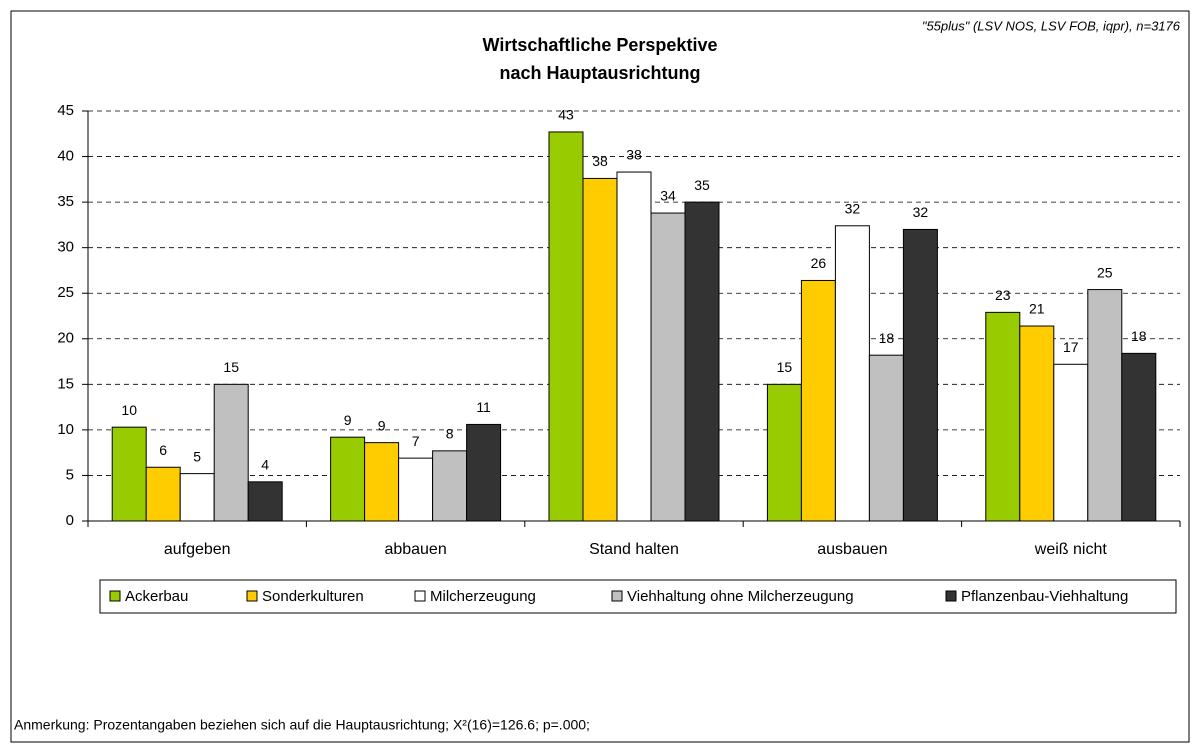  What do you see at coordinates (129, 410) in the screenshot?
I see `data-label: 10` at bounding box center [129, 410].